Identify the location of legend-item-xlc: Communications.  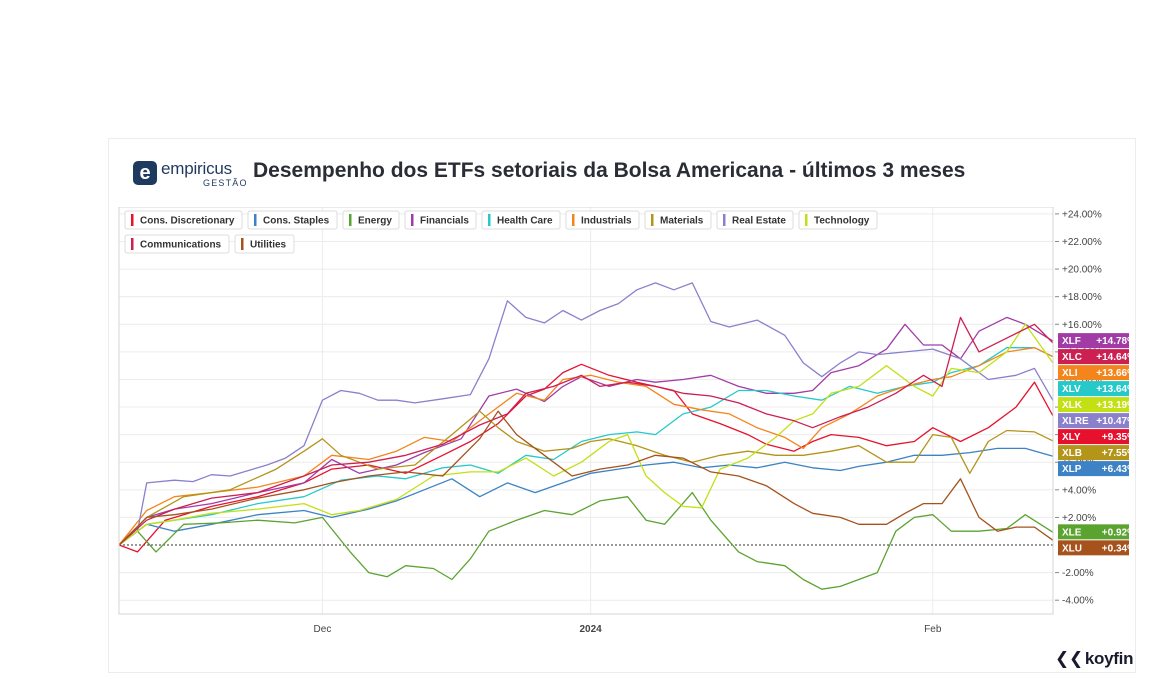
(177, 244).